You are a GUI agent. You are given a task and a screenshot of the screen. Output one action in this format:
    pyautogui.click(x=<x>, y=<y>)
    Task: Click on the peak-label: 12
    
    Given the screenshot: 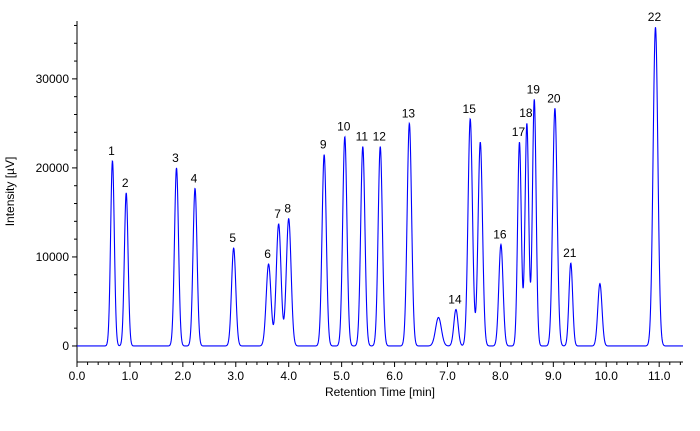 What is the action you would take?
    pyautogui.click(x=380, y=137)
    